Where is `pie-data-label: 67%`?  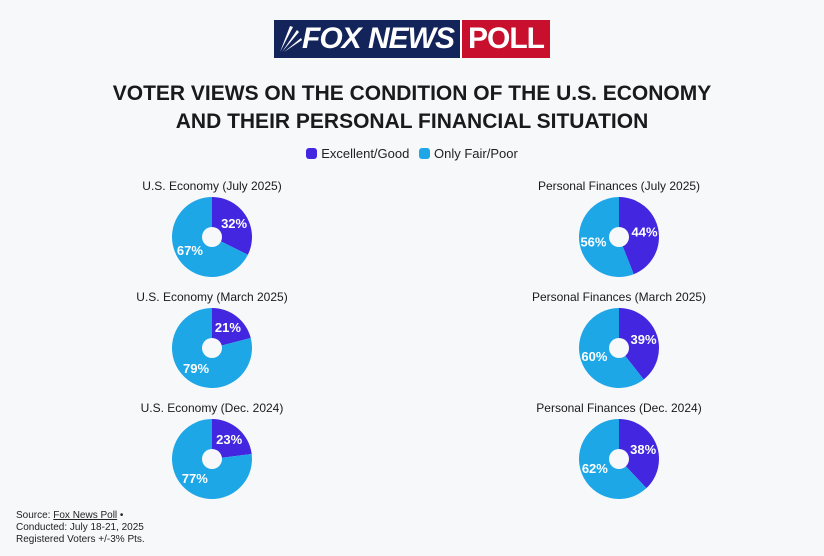 pie-data-label: 67% is located at coordinates (190, 250).